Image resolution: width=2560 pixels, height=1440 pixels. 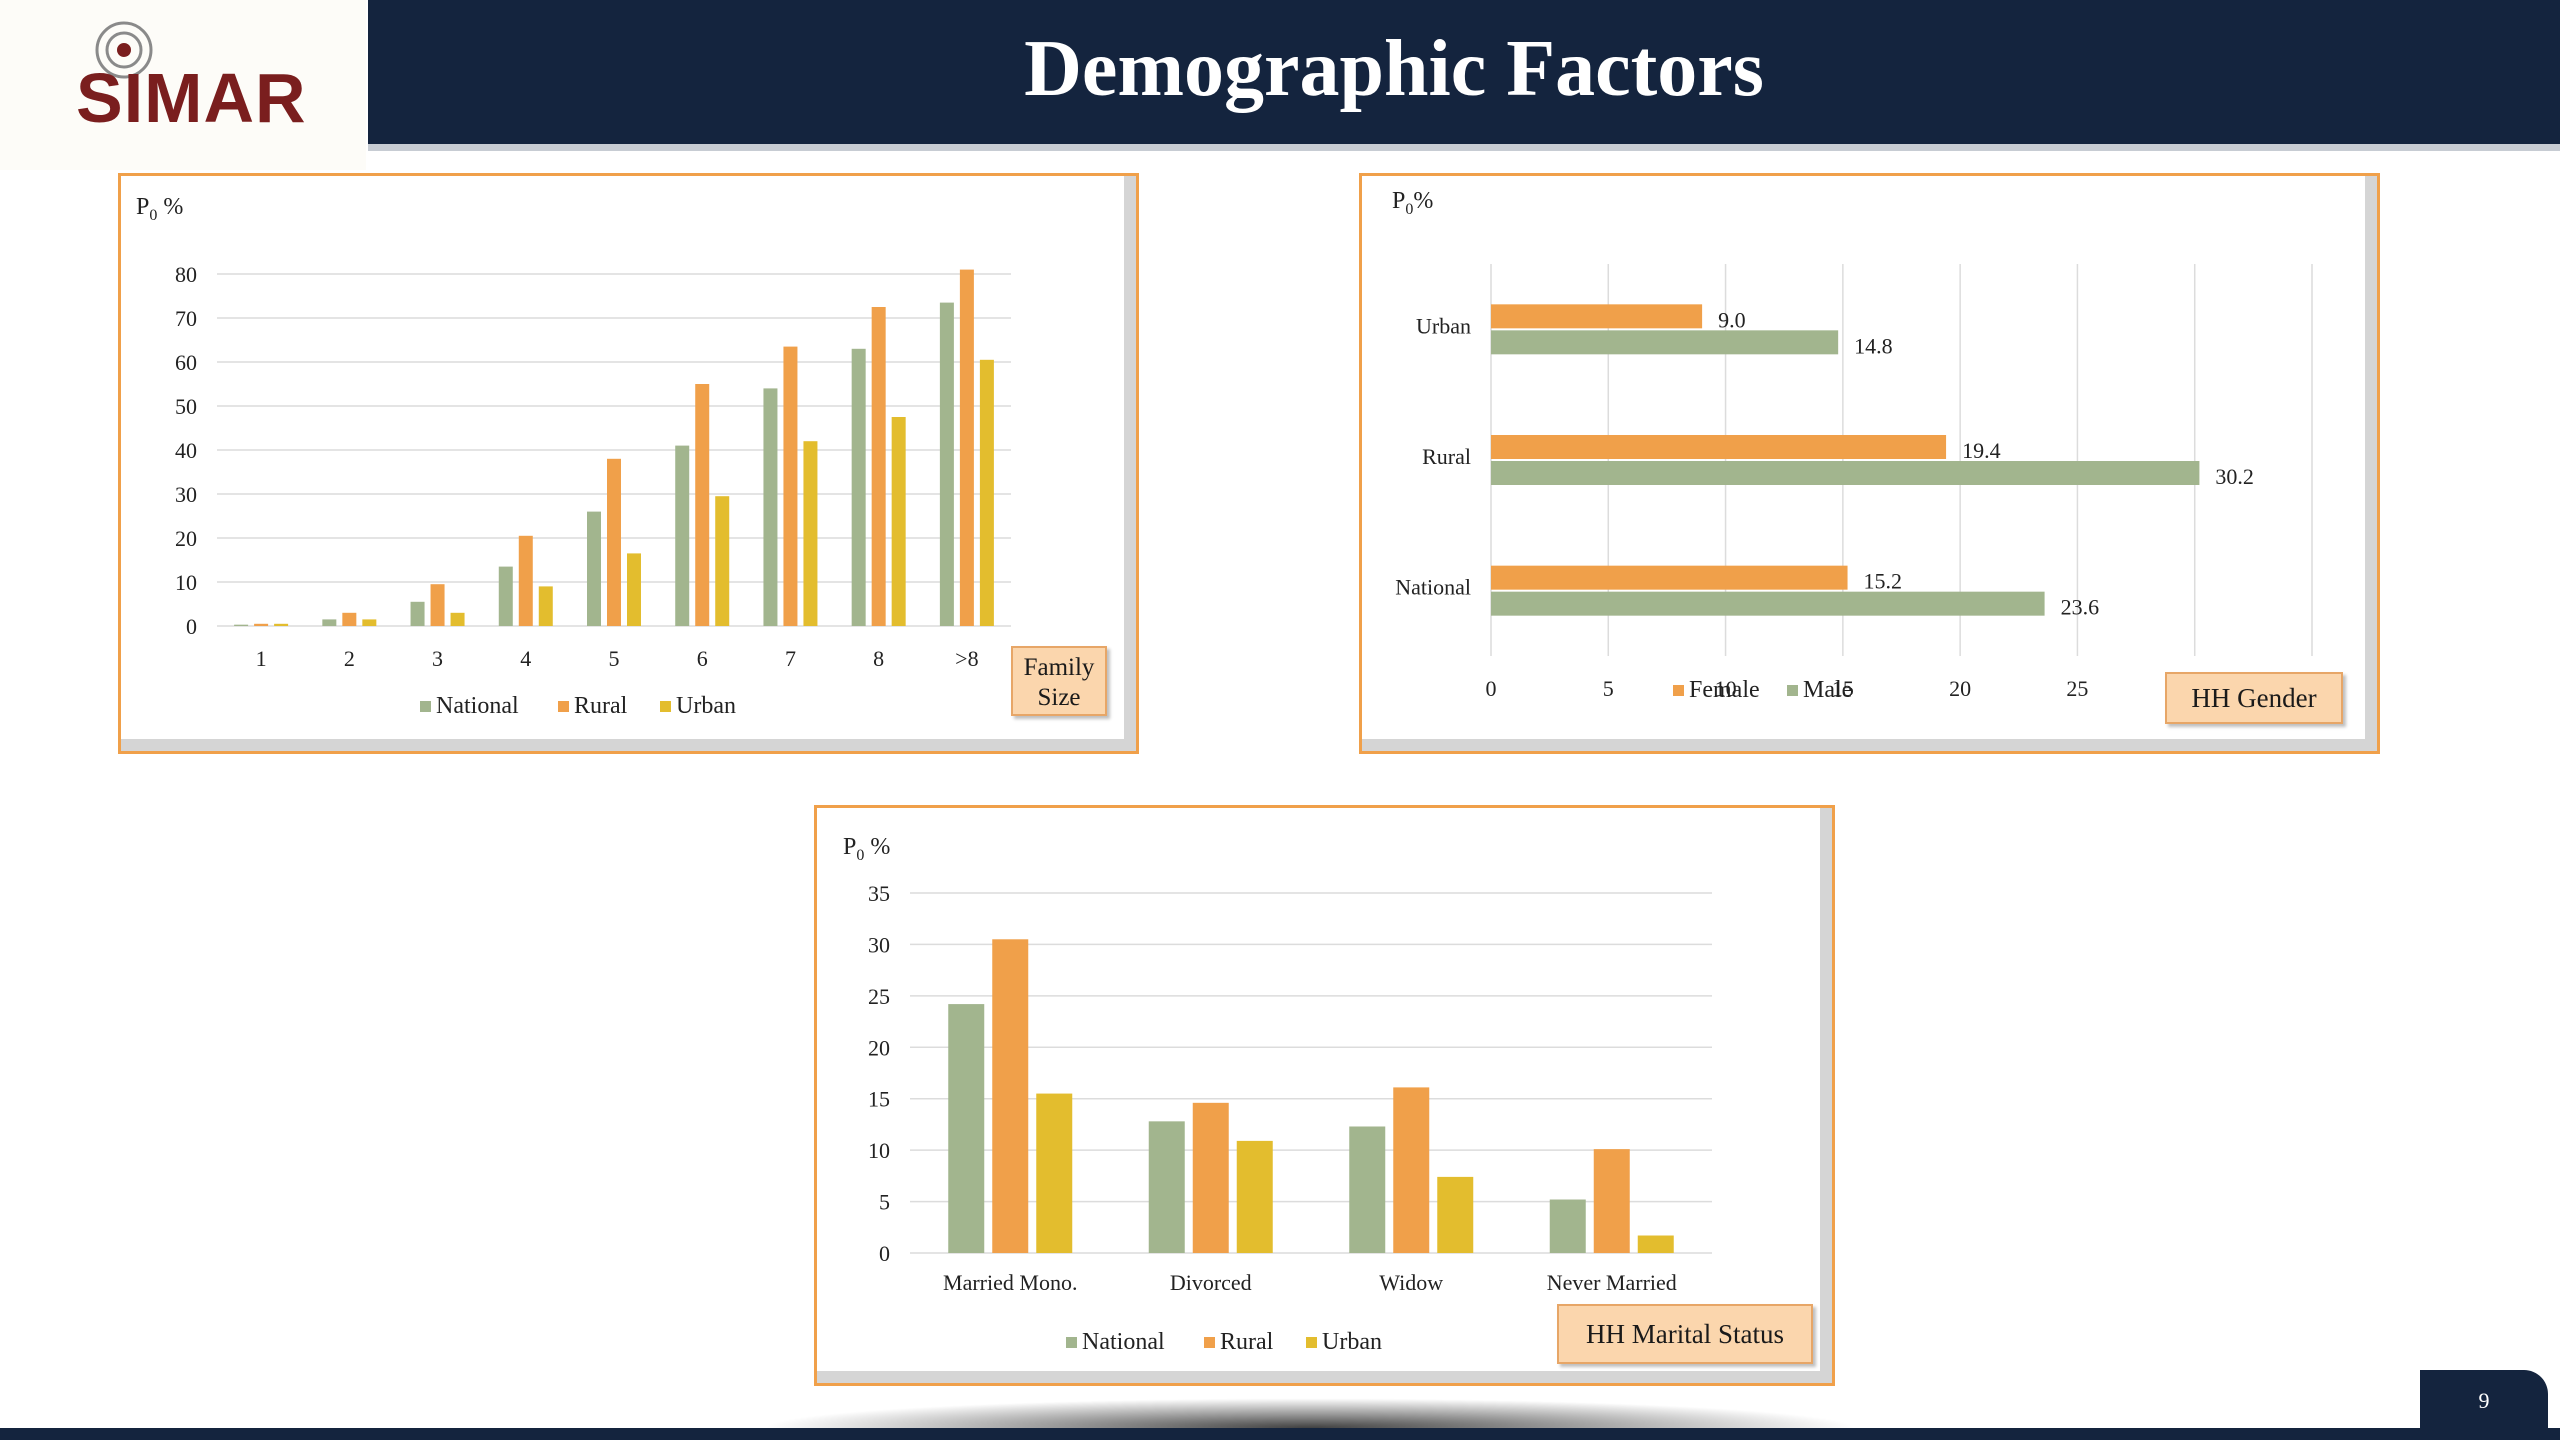 I want to click on family-size-ytick: 0, so click(x=191, y=626).